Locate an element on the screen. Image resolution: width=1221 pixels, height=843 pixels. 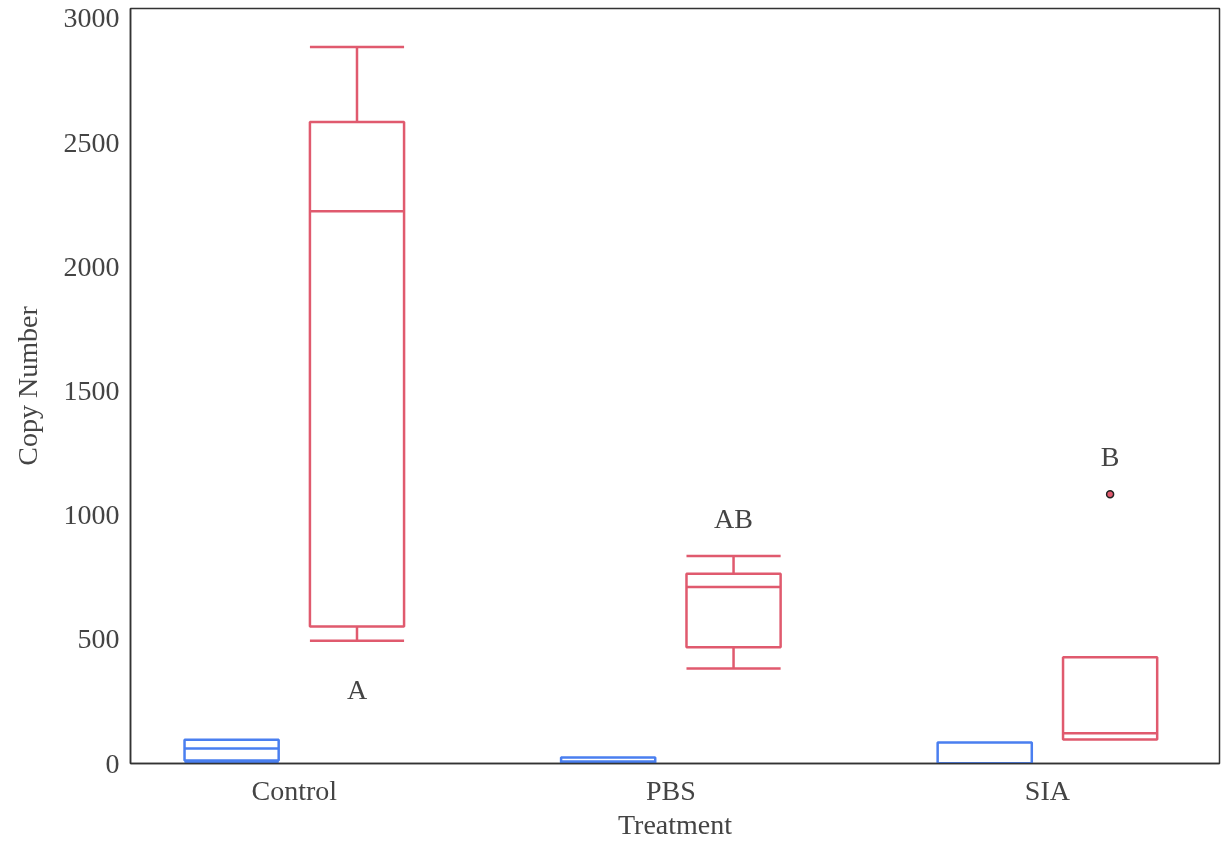
x-axis-title: Treatment is located at coordinates (675, 824).